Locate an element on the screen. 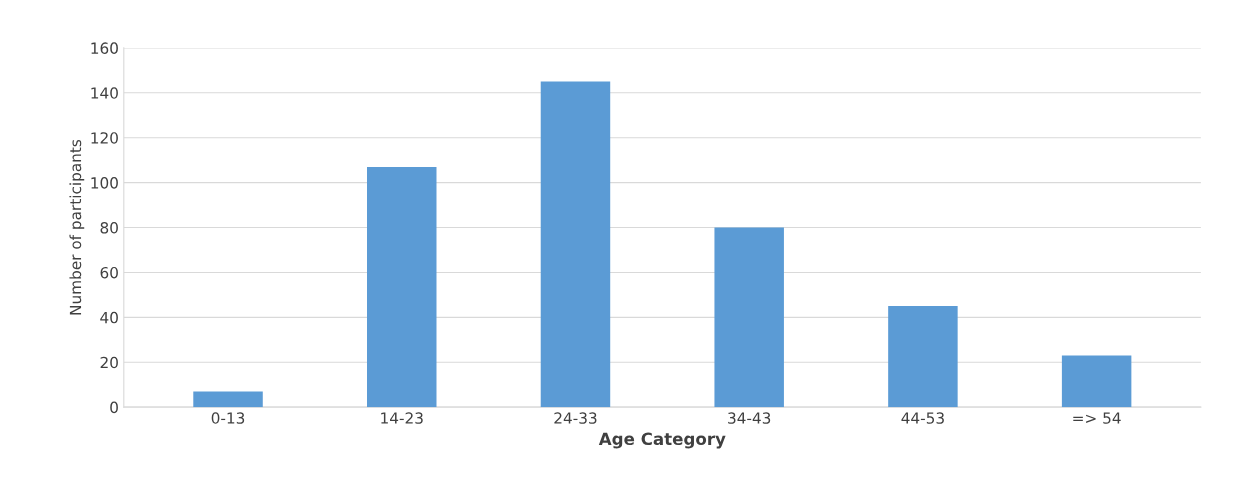 The width and height of the screenshot is (1238, 479). y-axis-title: Number of participants is located at coordinates (77, 227).